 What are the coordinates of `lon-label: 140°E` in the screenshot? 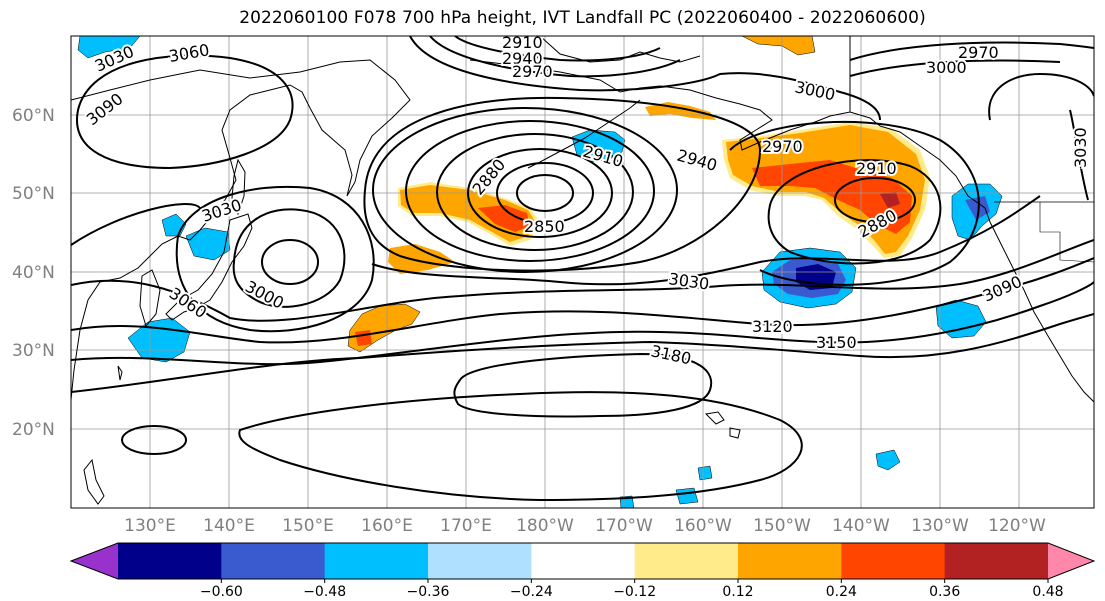 It's located at (229, 526).